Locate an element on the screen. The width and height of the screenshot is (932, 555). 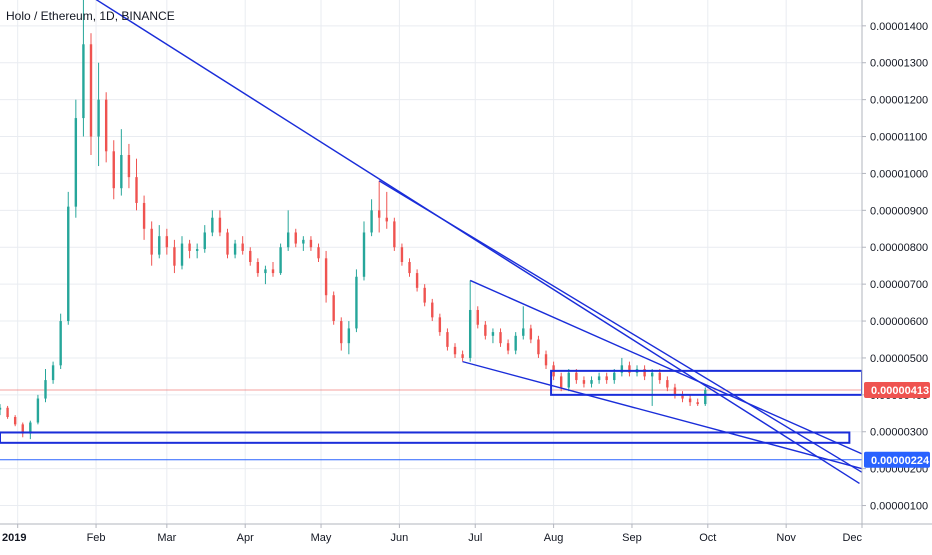
marked-level-badge is located at coordinates (897, 459).